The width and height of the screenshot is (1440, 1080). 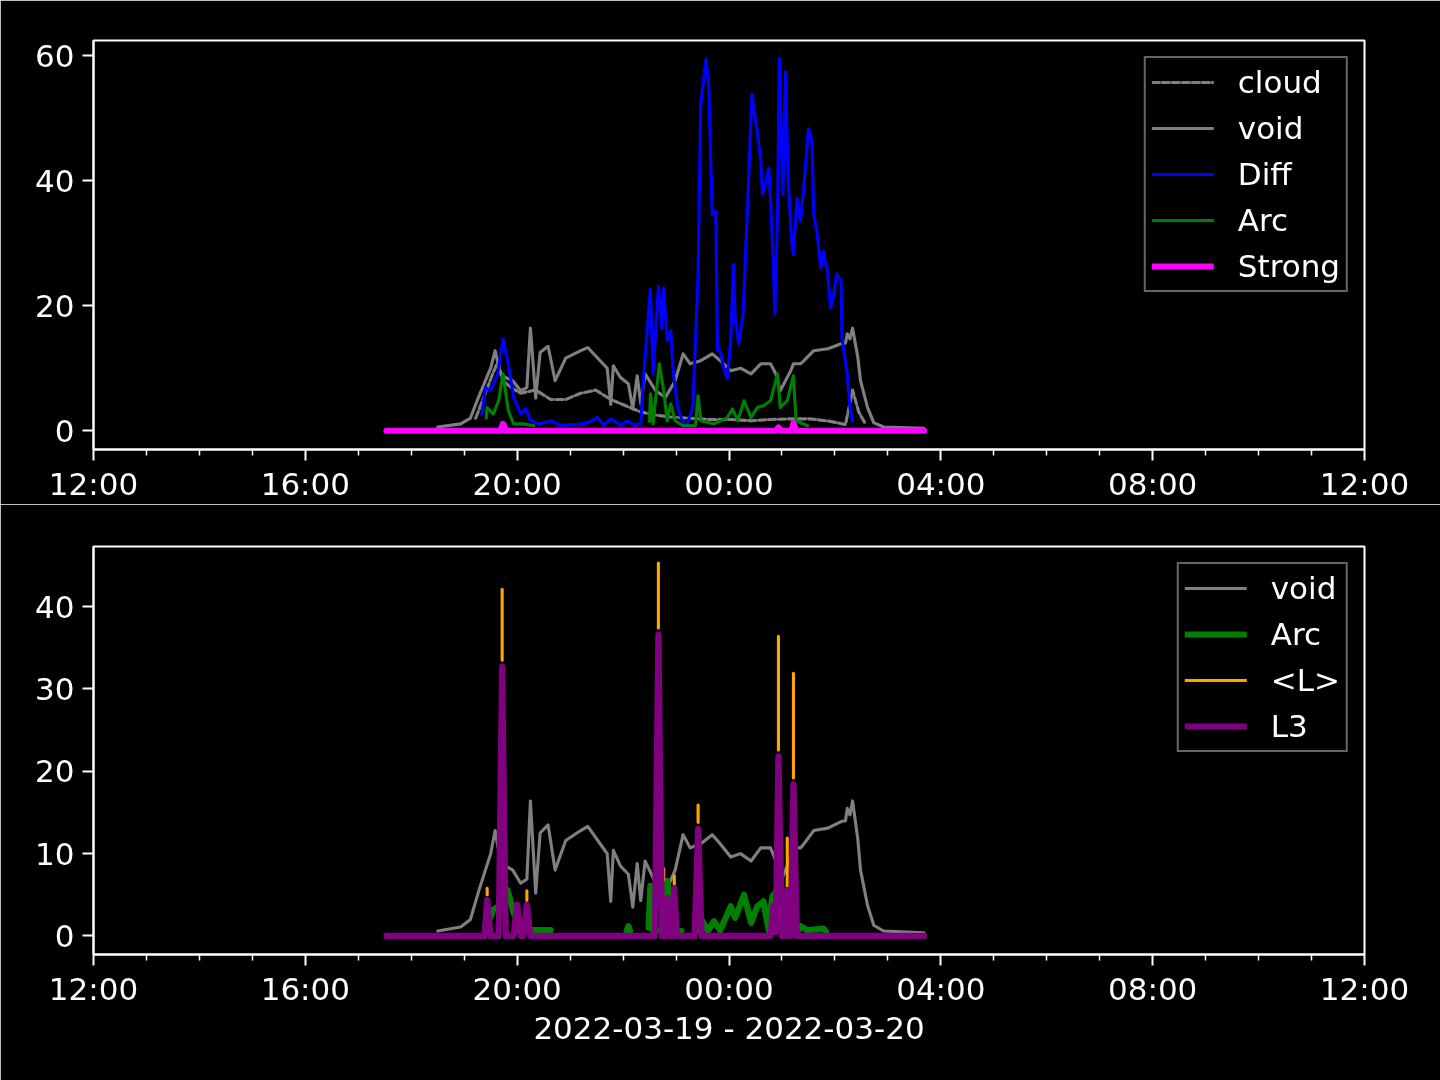 What do you see at coordinates (1289, 726) in the screenshot?
I see `legend-label: L3` at bounding box center [1289, 726].